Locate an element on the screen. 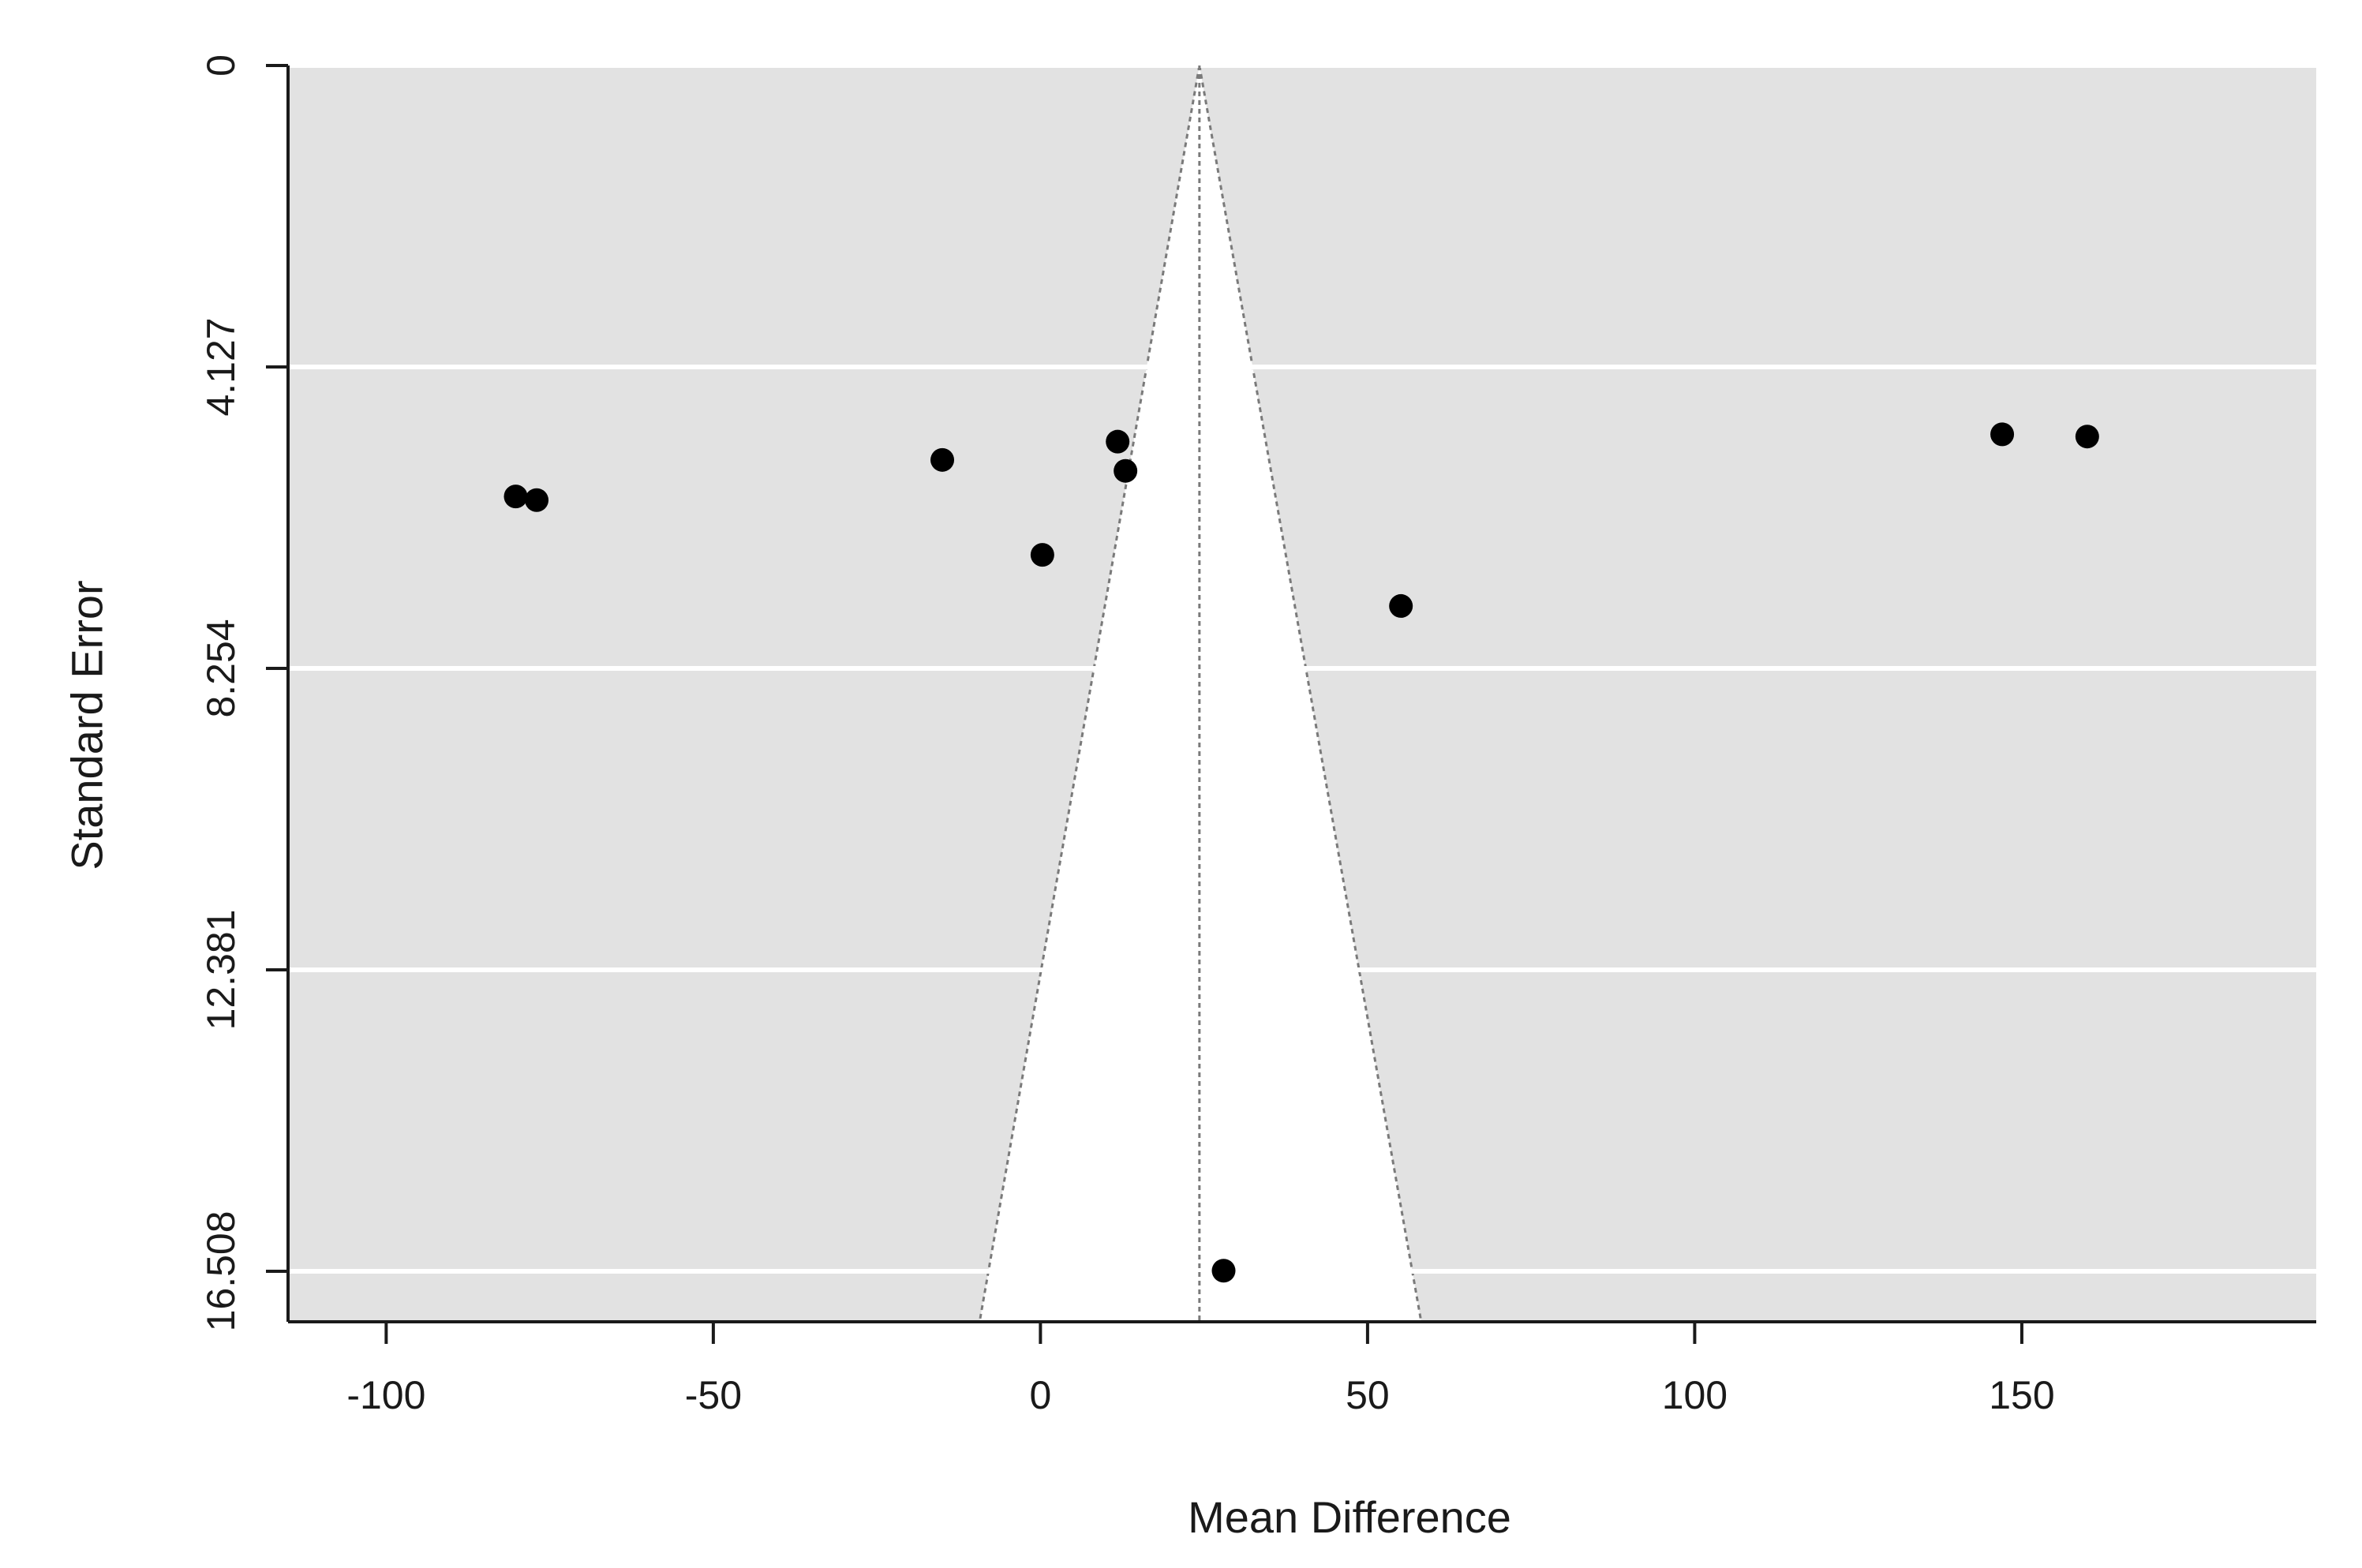 The width and height of the screenshot is (2362, 1568). y-axis-ticks: 0 4.127 8.254 12.381 16.508 is located at coordinates (243, 693).